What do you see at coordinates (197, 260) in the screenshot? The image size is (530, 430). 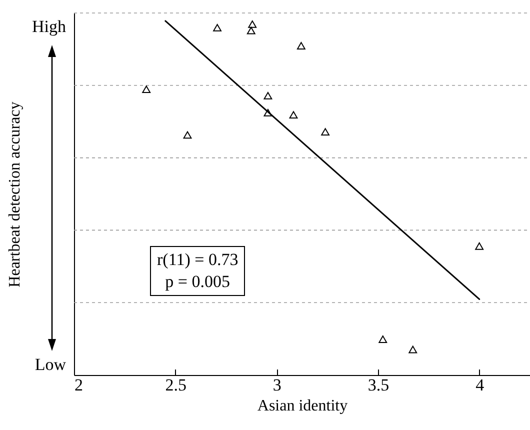 I see `annotation: r(11) = 0.73` at bounding box center [197, 260].